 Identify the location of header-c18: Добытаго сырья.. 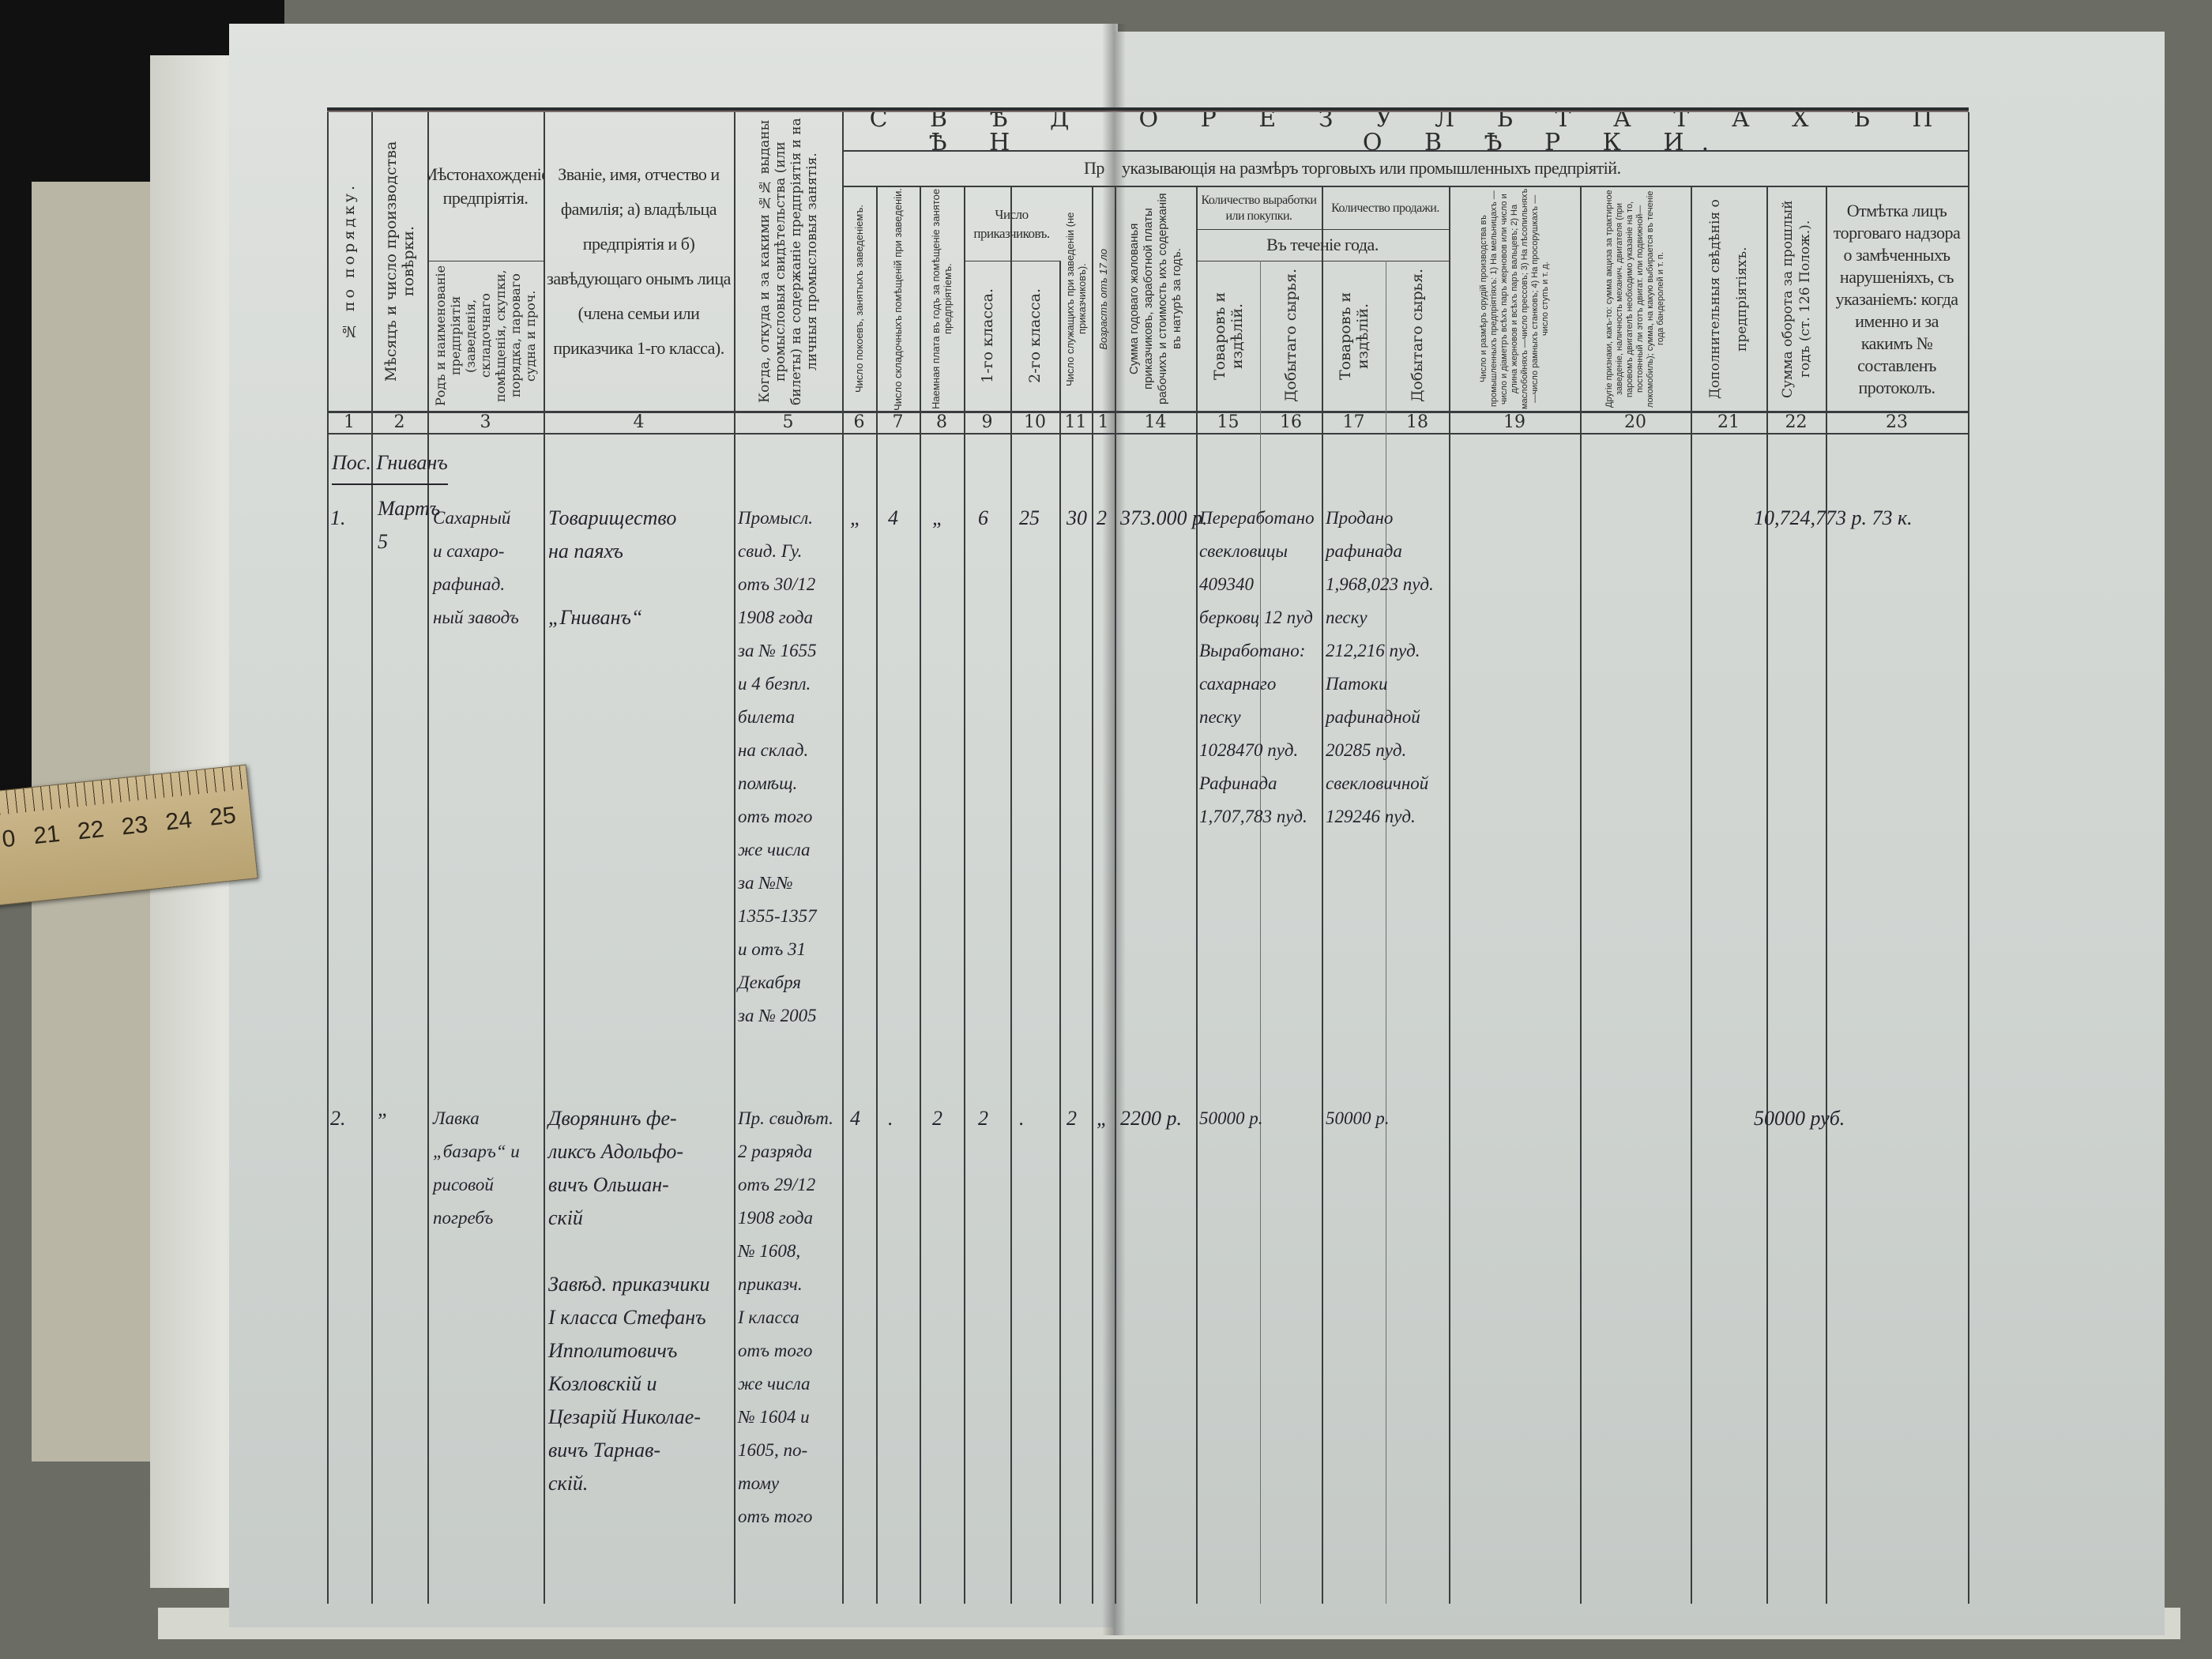
(1418, 336).